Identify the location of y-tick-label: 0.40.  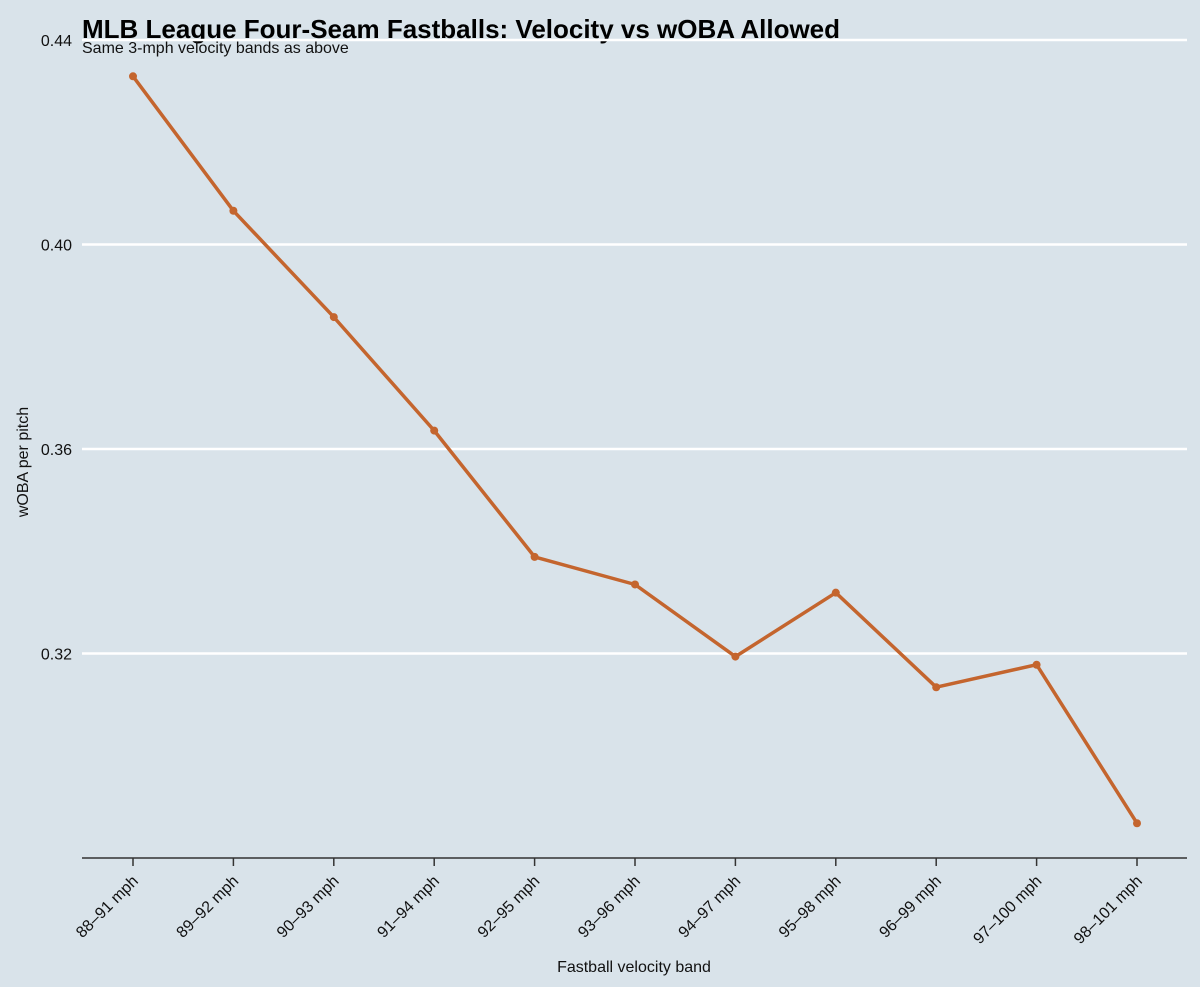
(56, 246).